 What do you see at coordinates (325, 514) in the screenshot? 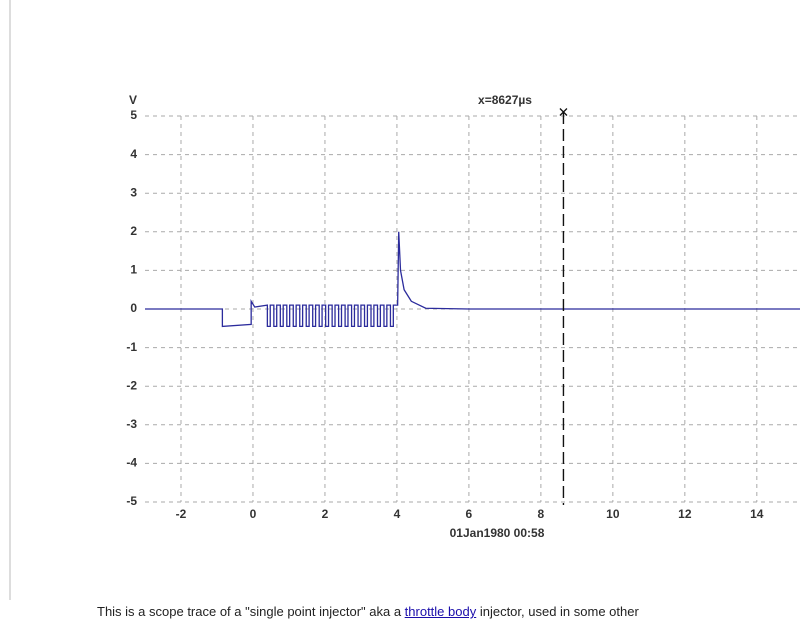
I see `x-tick-label: 2` at bounding box center [325, 514].